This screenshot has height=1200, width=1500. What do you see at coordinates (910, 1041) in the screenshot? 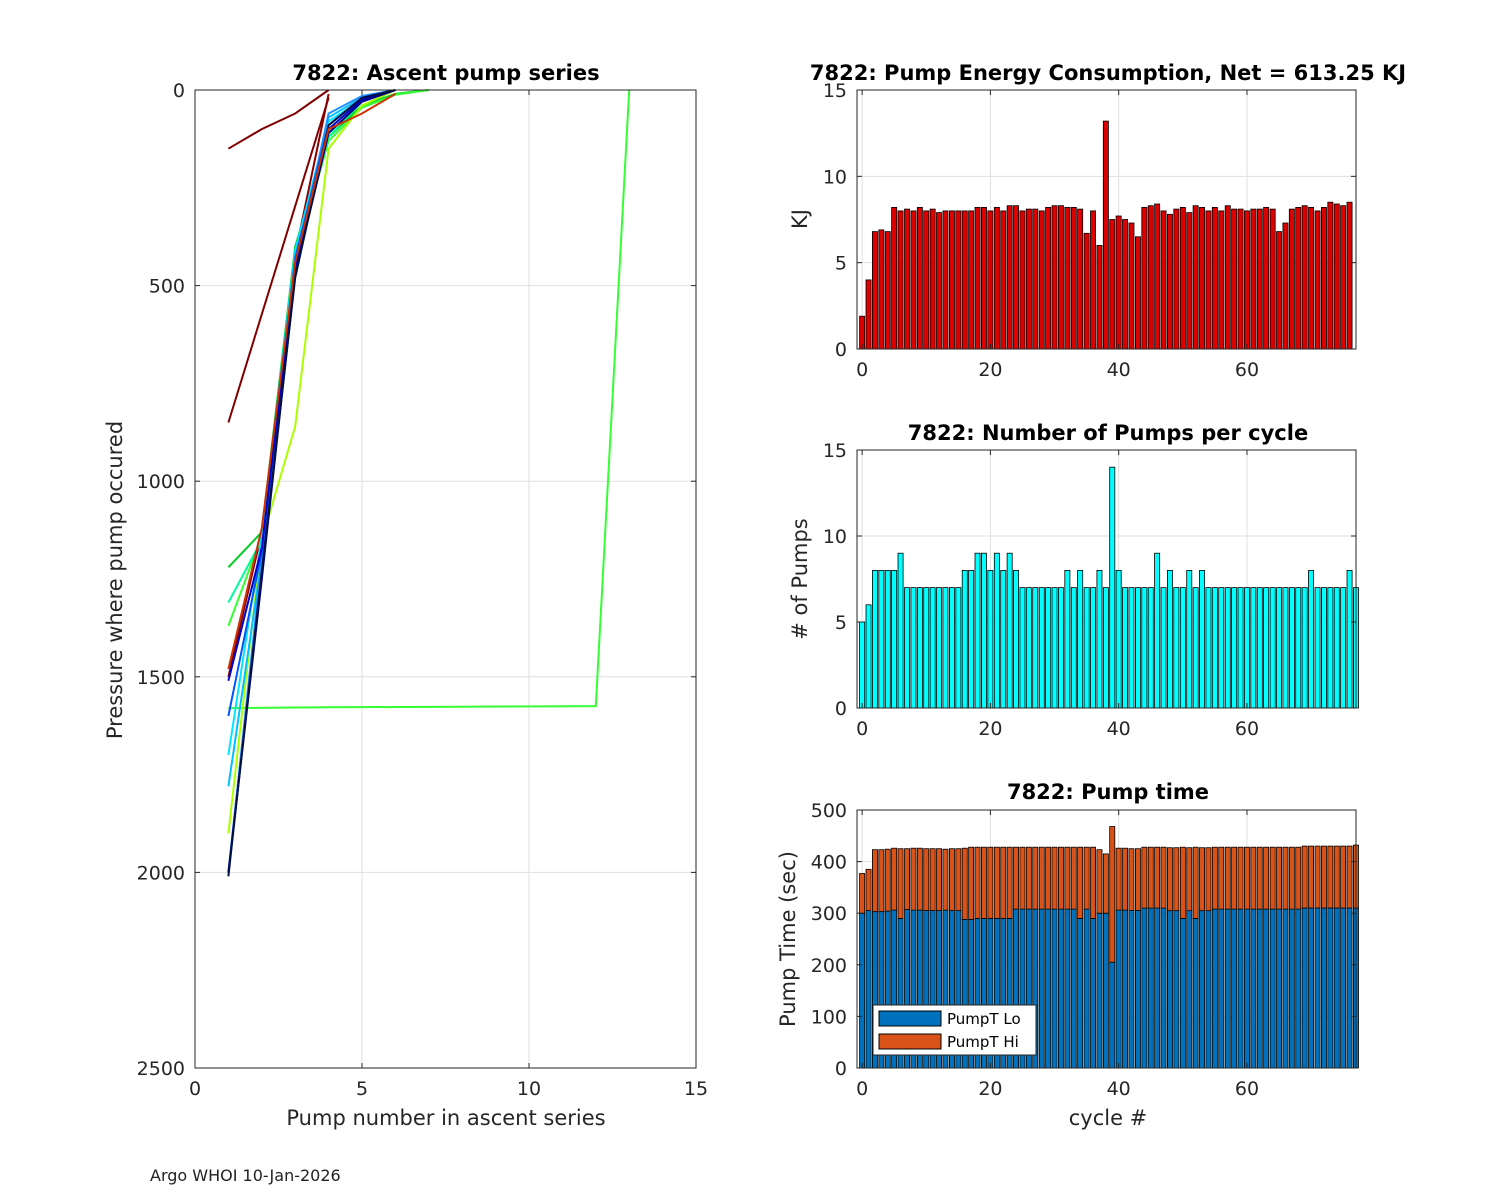
I see `legend-swatch-pumpt-hi` at bounding box center [910, 1041].